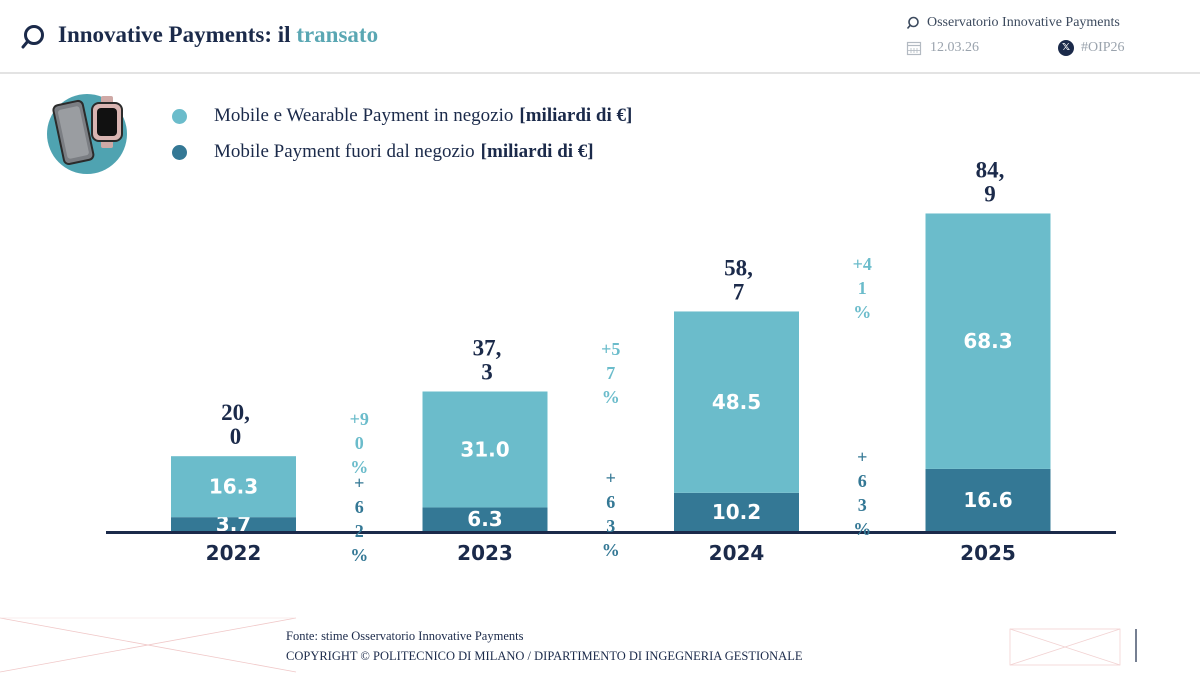  Describe the element at coordinates (862, 529) in the screenshot. I see `growth-out-of-store-3-line4: %` at that location.